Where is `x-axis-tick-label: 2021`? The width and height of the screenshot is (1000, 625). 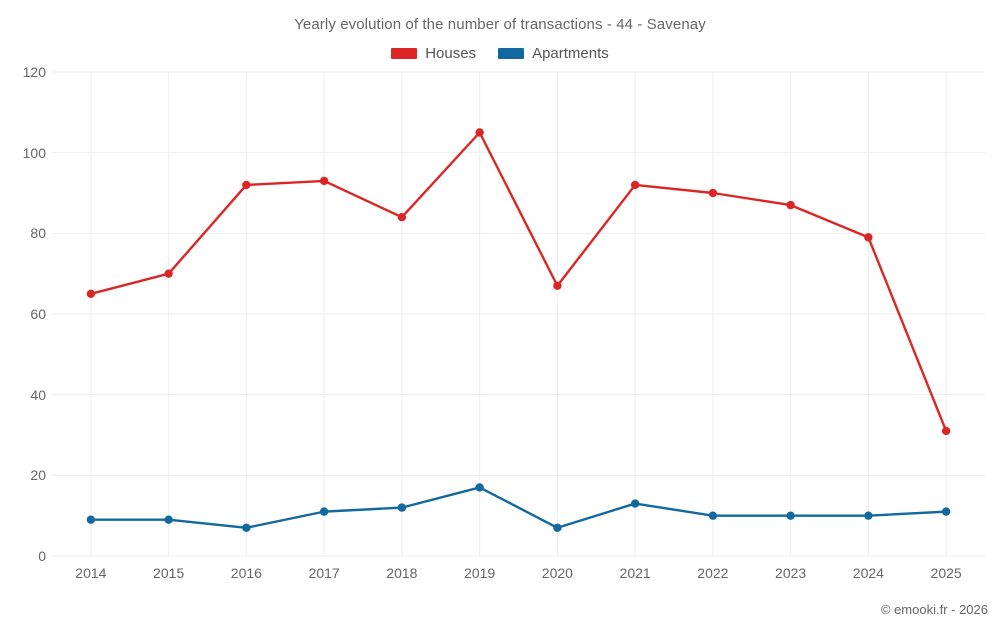
x-axis-tick-label: 2021 is located at coordinates (635, 573).